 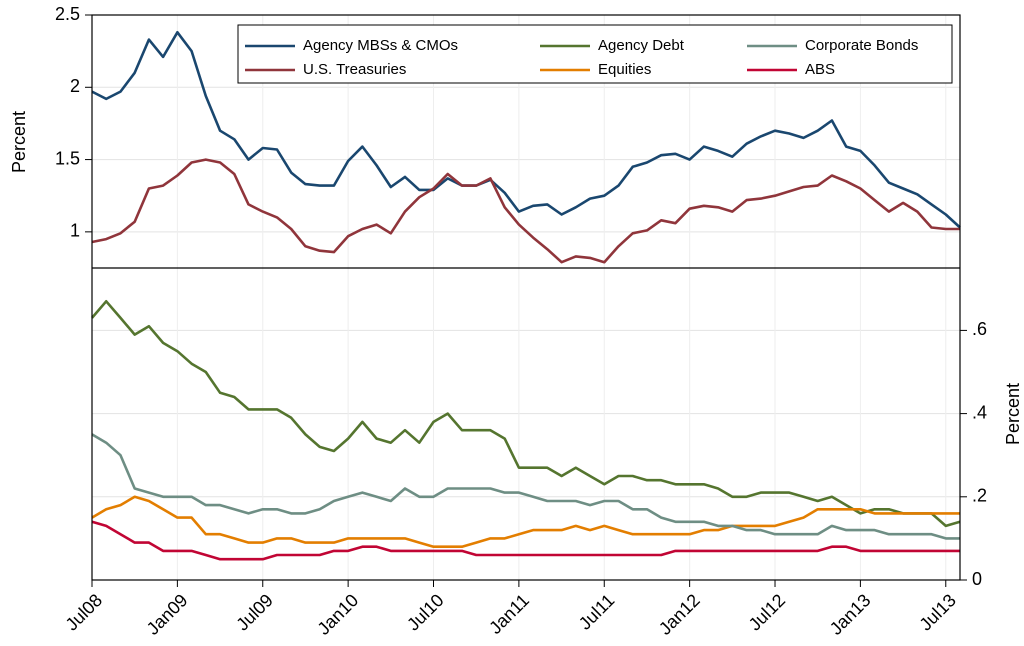 What do you see at coordinates (624, 69) in the screenshot?
I see `legend-label: Equities` at bounding box center [624, 69].